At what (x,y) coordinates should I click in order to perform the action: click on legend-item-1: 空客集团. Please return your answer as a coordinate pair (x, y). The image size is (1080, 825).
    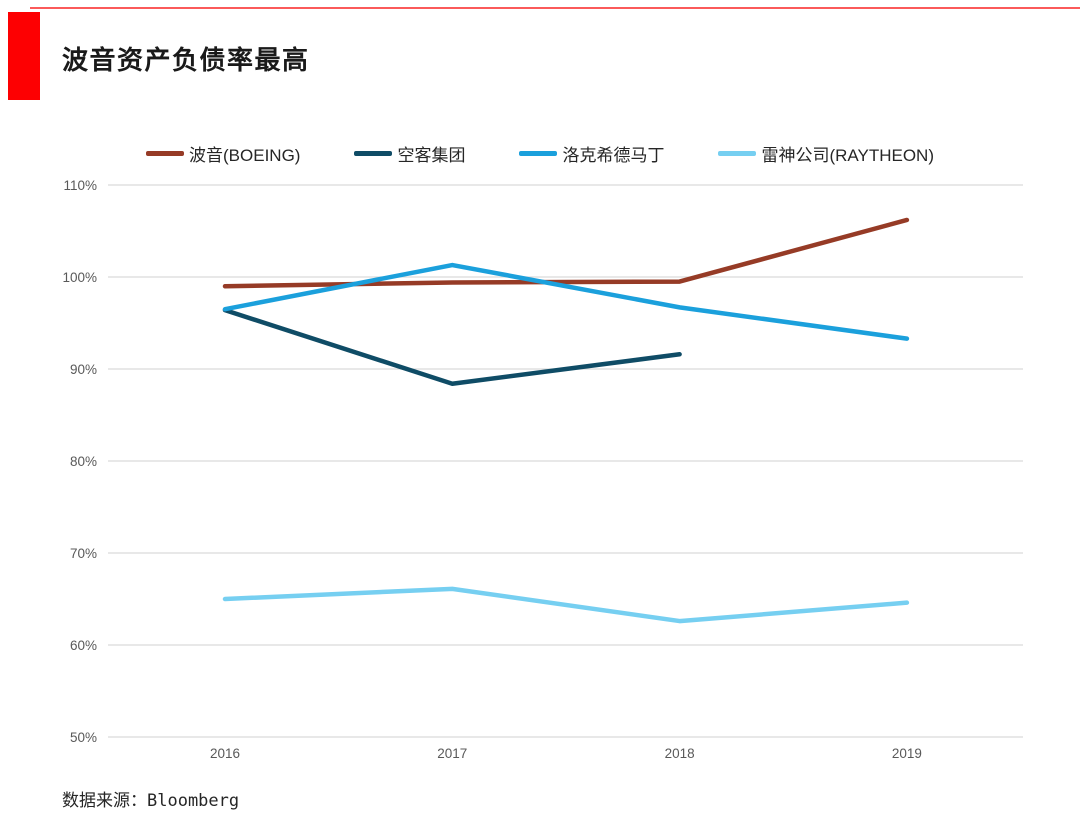
    Looking at the image, I should click on (409, 153).